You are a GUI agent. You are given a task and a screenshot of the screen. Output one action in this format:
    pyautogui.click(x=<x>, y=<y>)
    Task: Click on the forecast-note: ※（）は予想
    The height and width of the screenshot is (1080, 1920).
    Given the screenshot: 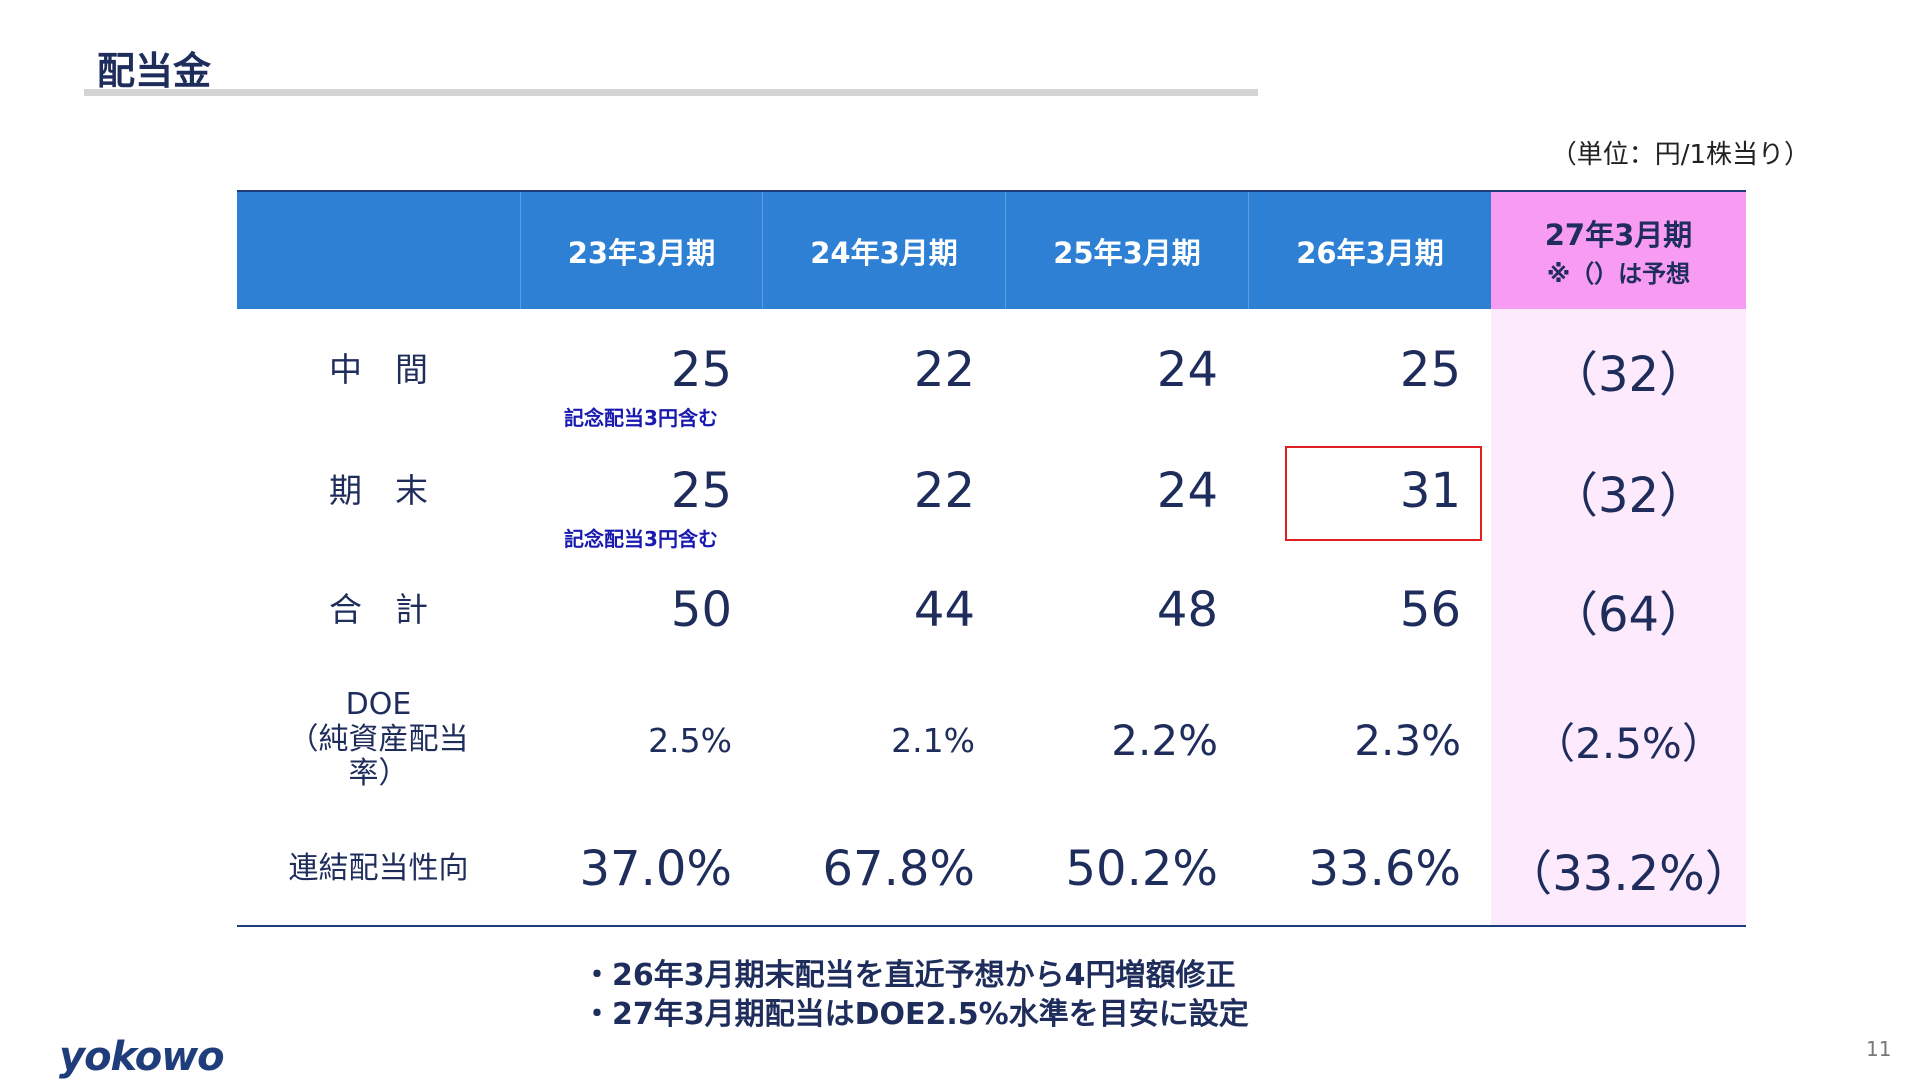 What is the action you would take?
    pyautogui.click(x=1618, y=274)
    